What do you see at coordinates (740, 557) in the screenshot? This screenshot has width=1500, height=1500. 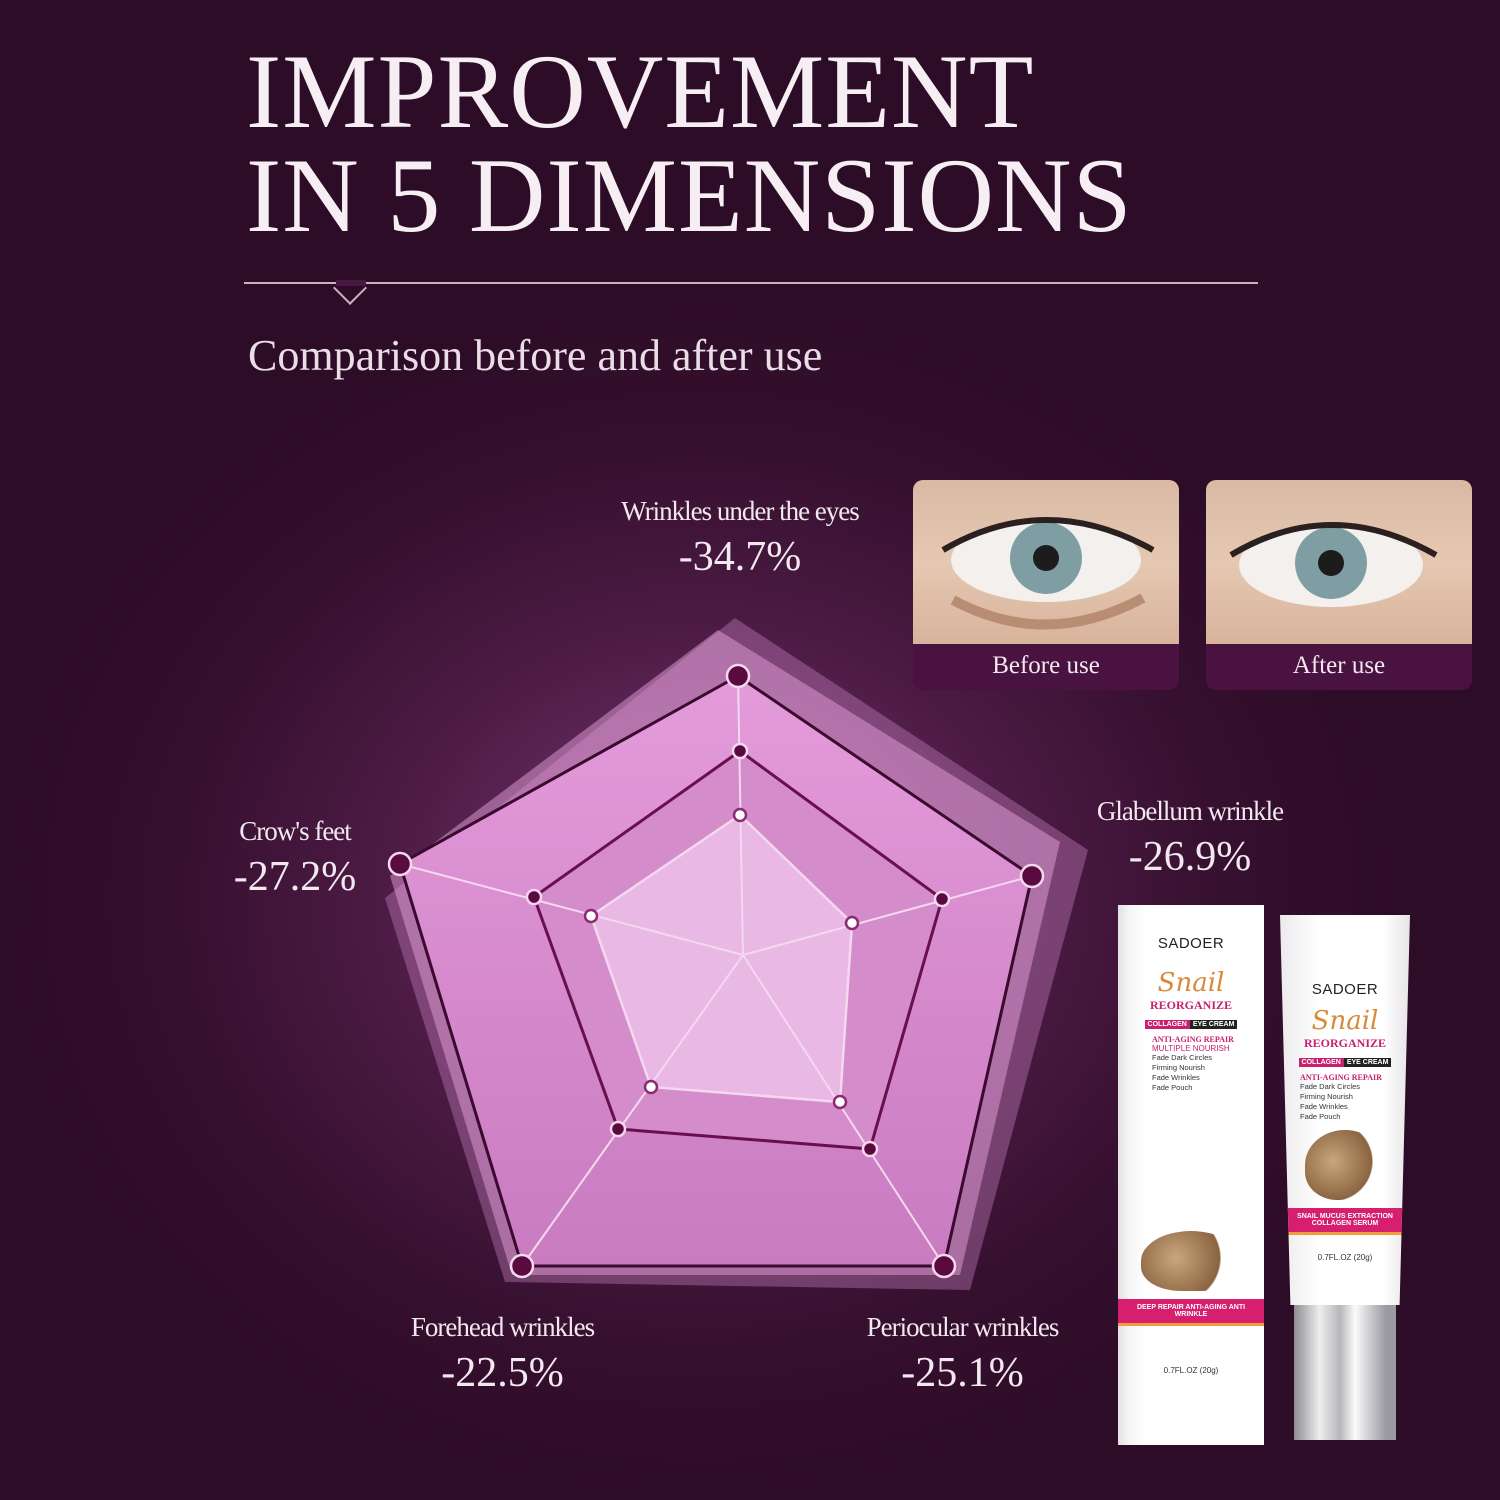 I see `dimension-value: -34.7%` at bounding box center [740, 557].